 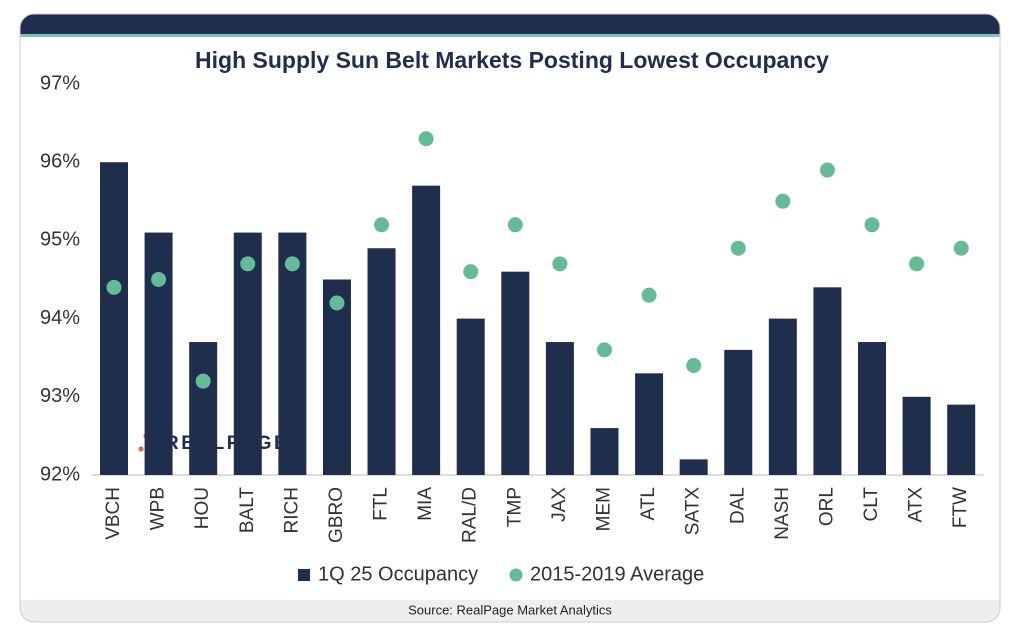 I want to click on x-tick-label: MEM, so click(x=604, y=509).